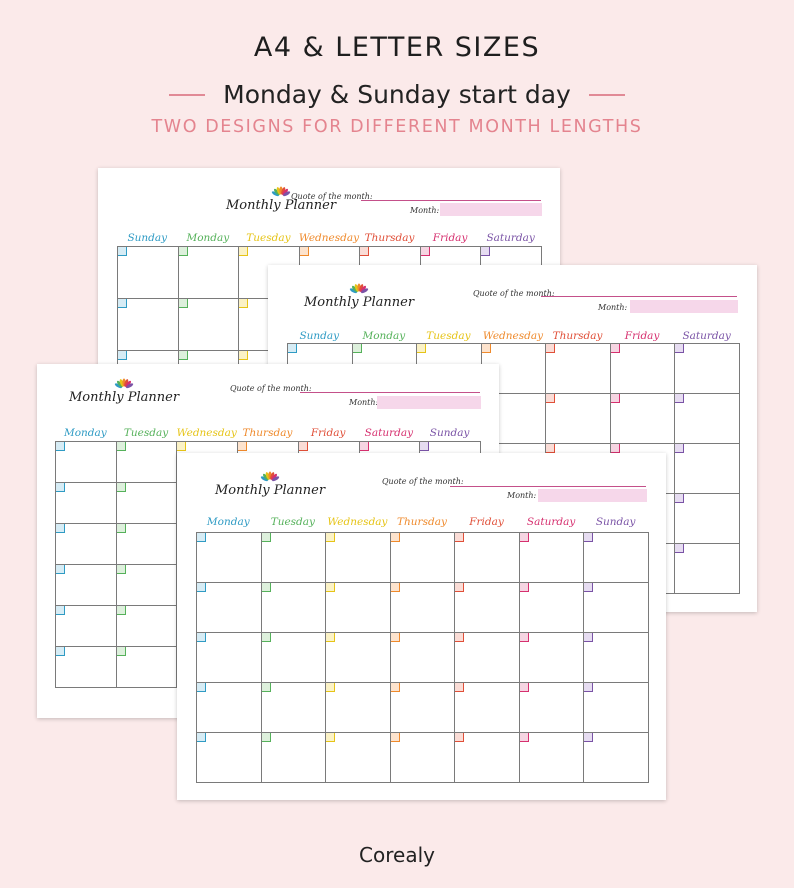 Image resolution: width=794 pixels, height=888 pixels. What do you see at coordinates (397, 127) in the screenshot?
I see `page-tagline: TWO DESIGNS FOR DIFFERENT MONTH LENGTHS` at bounding box center [397, 127].